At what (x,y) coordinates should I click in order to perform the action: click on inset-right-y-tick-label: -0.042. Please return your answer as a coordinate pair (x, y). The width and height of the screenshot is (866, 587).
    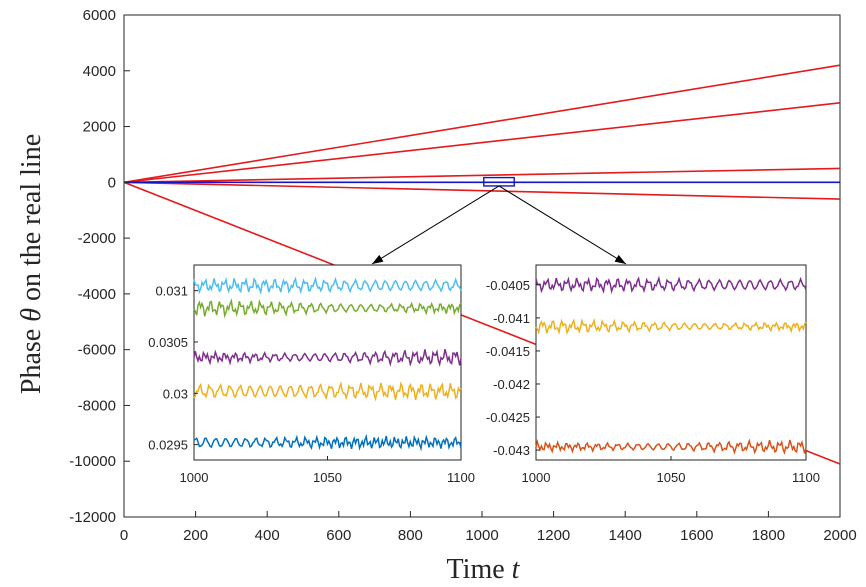
    Looking at the image, I should click on (511, 384).